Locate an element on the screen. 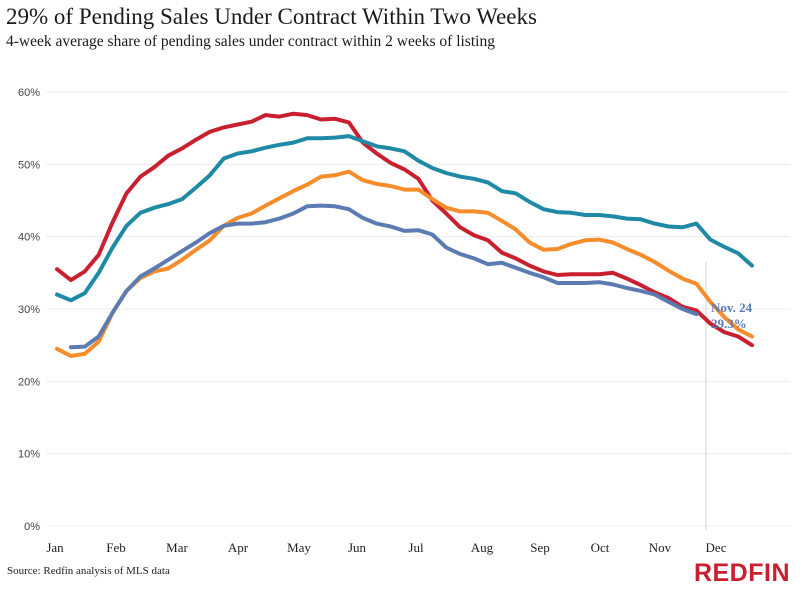 This screenshot has height=596, width=800. x-tick-label: Mar is located at coordinates (177, 547).